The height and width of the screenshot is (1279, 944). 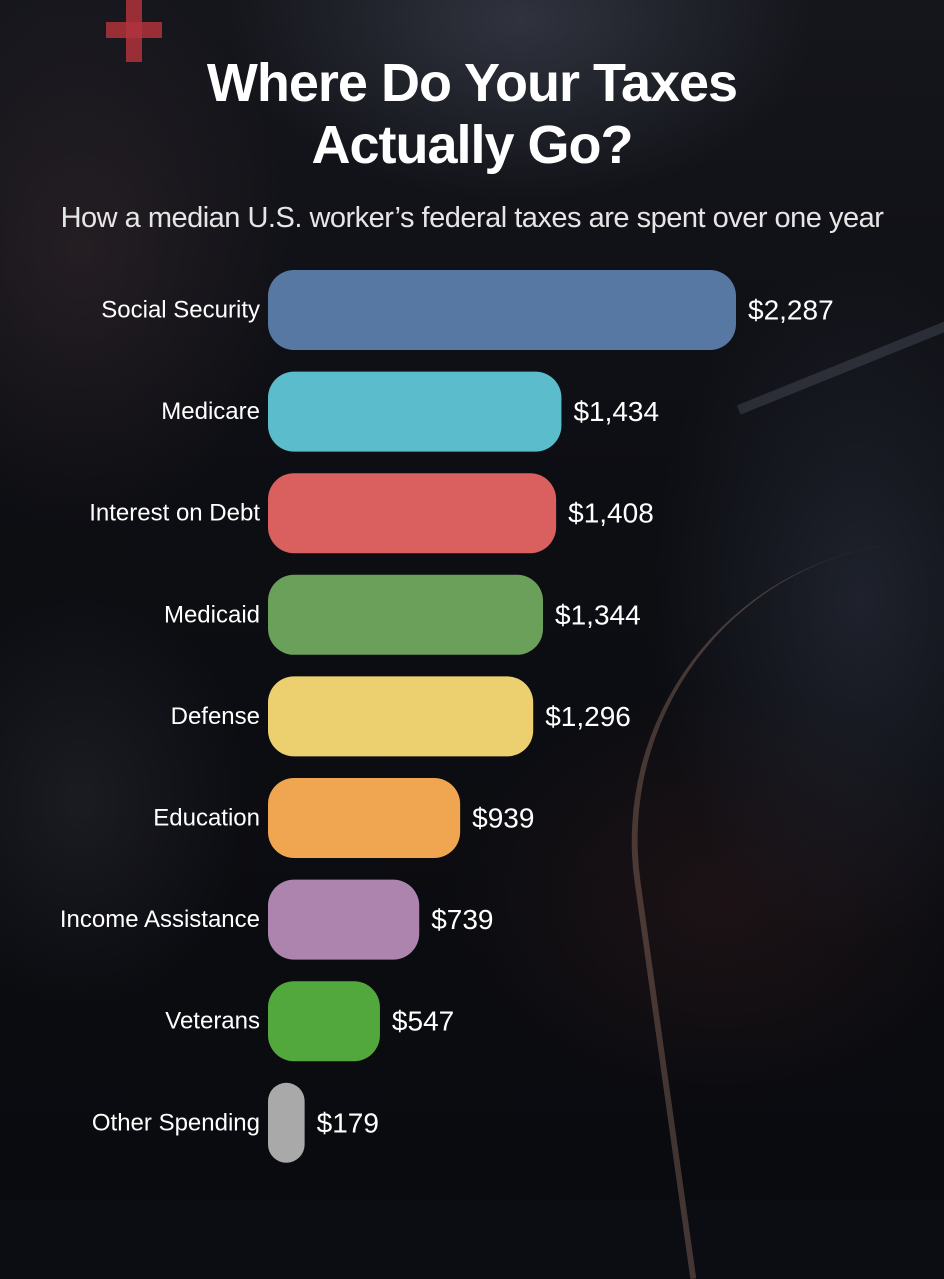 I want to click on value-label: $547, so click(x=423, y=1021).